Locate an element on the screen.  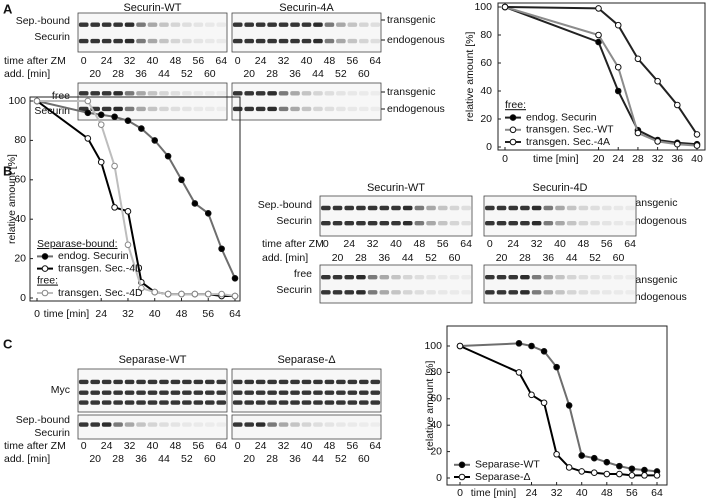
blot-row-label: free is located at coordinates (61, 96).